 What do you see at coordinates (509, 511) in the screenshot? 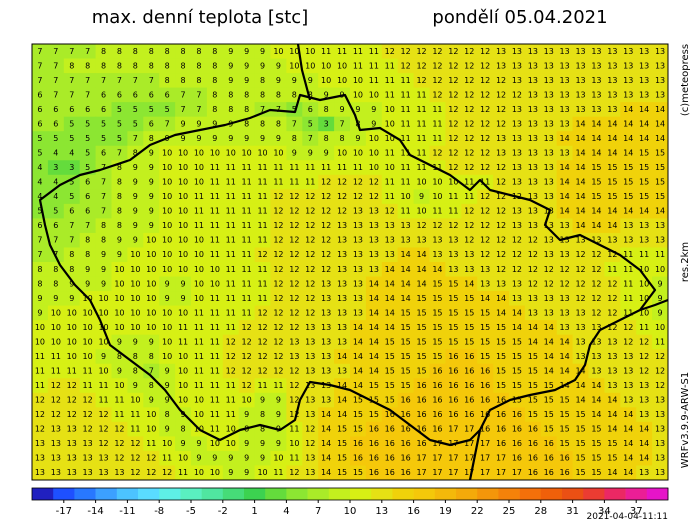
I see `colorbar-tick-label: 25` at bounding box center [509, 511].